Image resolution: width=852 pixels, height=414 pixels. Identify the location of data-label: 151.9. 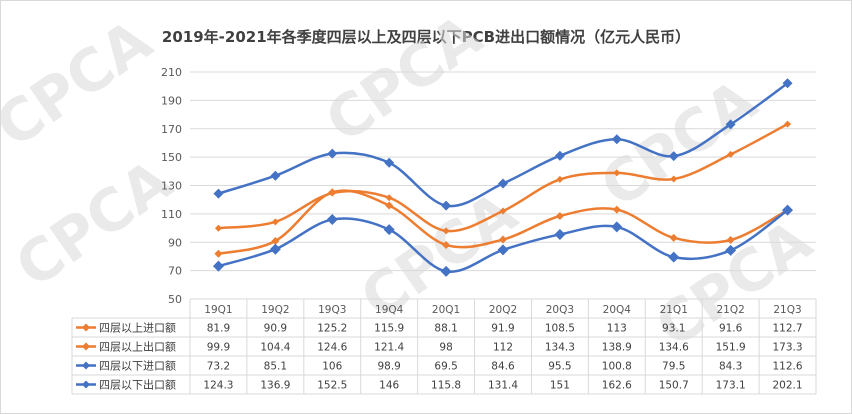
(731, 348).